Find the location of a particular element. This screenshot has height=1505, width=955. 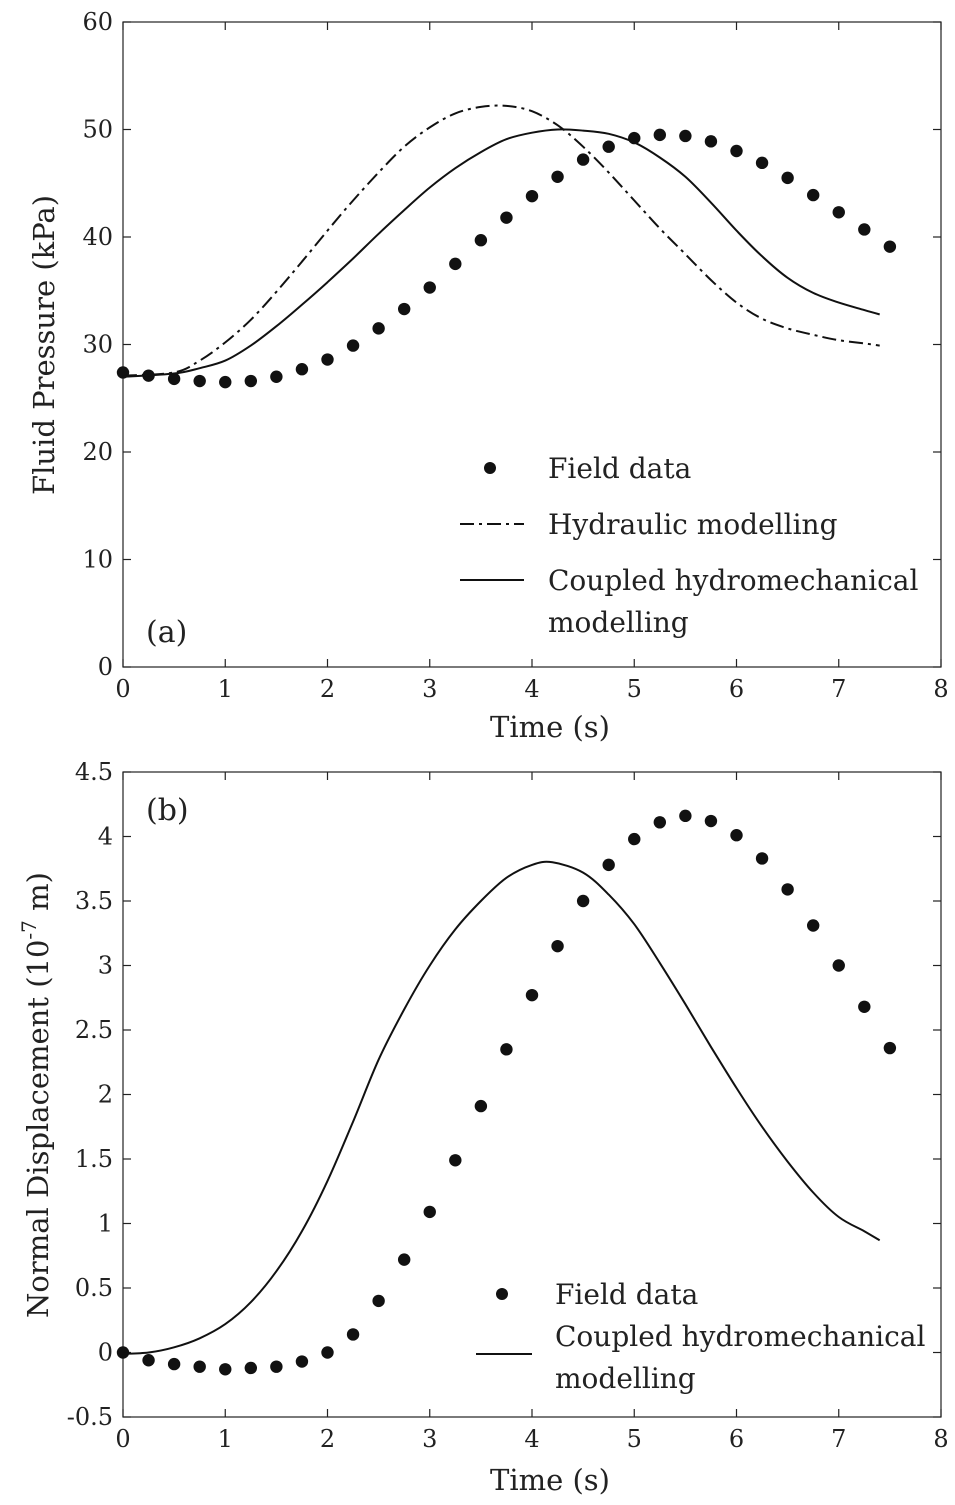

panel-a-hydraulic-modelling-line is located at coordinates (501, 240).